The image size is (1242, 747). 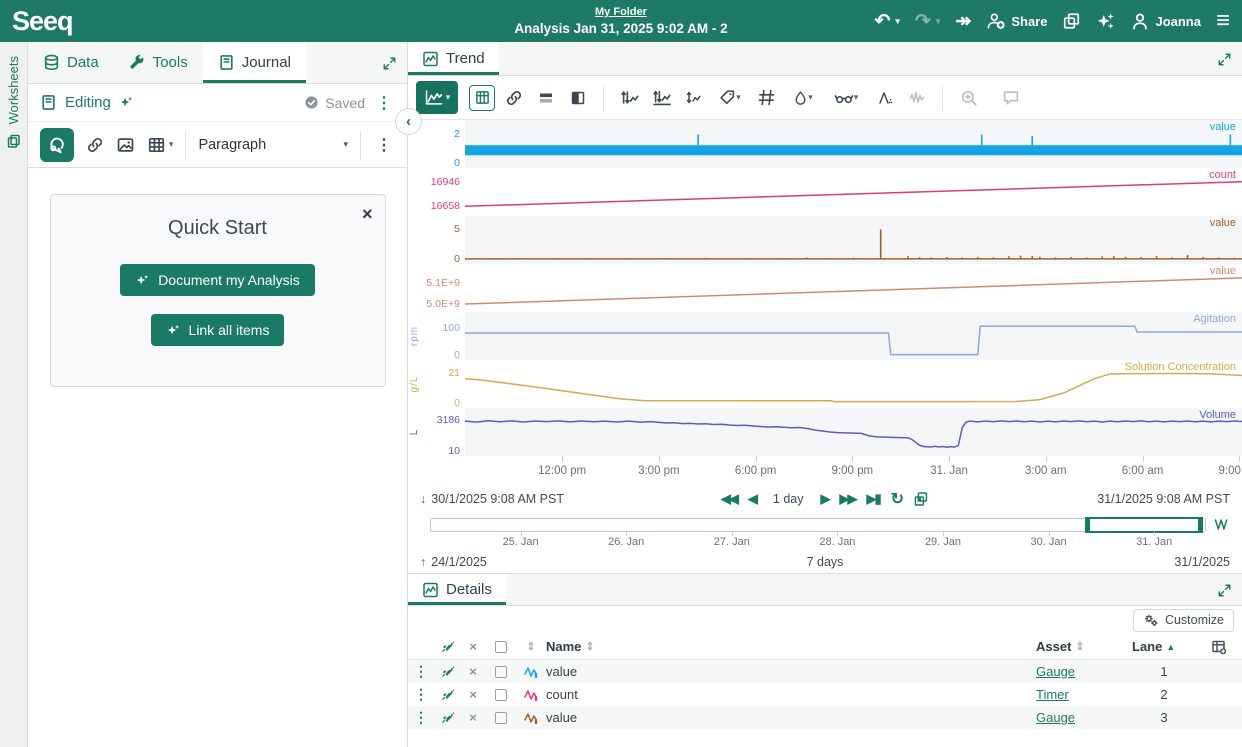 I want to click on customize-button: Customize, so click(x=1183, y=620).